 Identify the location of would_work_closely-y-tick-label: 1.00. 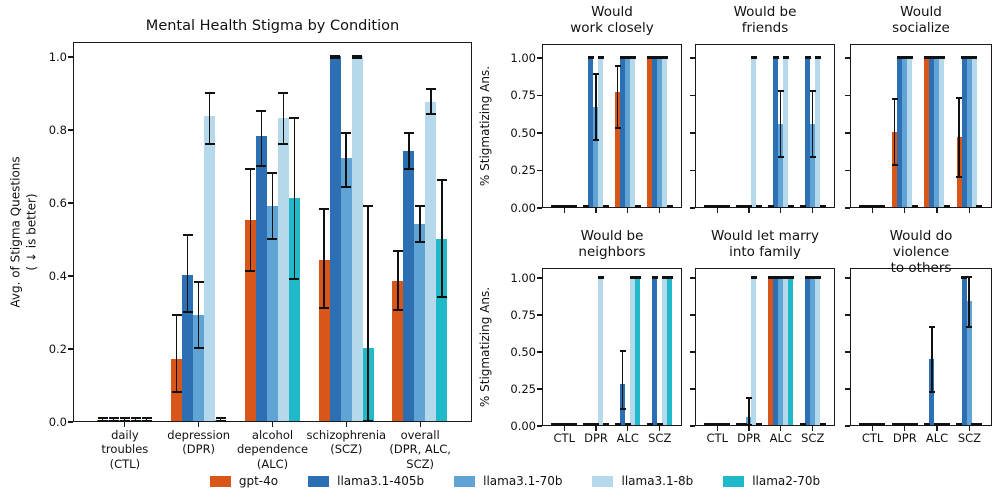
(523, 57).